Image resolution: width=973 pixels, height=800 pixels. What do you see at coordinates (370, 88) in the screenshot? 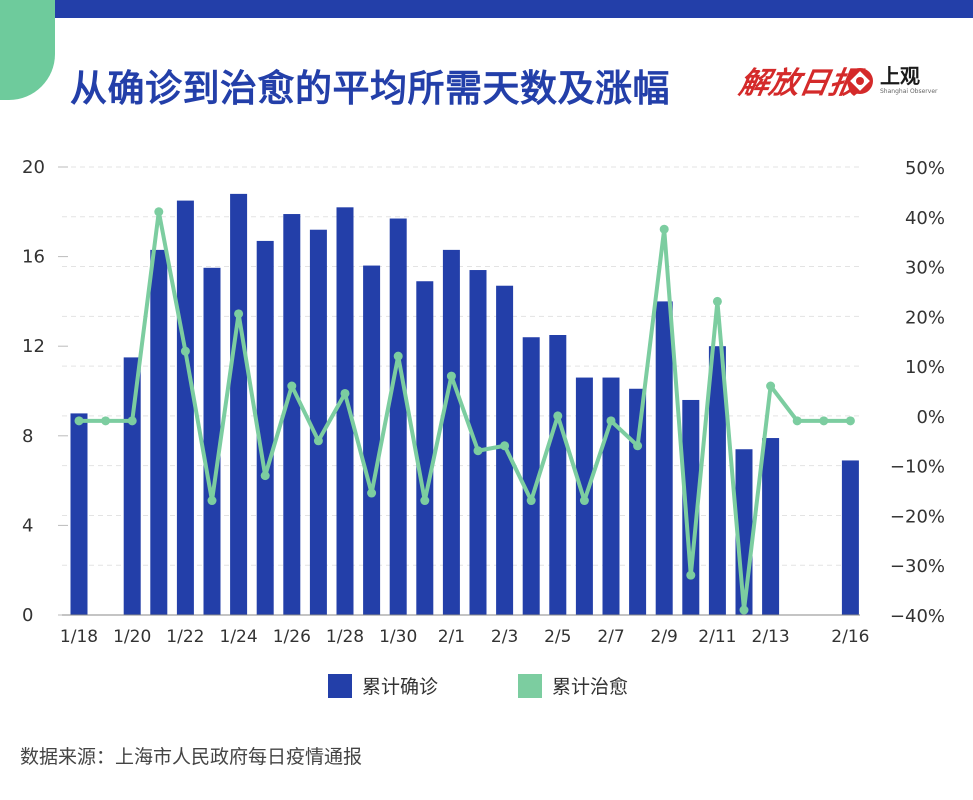
I see `chart-title: 从确诊到治愈的平均所需天数及涨幅` at bounding box center [370, 88].